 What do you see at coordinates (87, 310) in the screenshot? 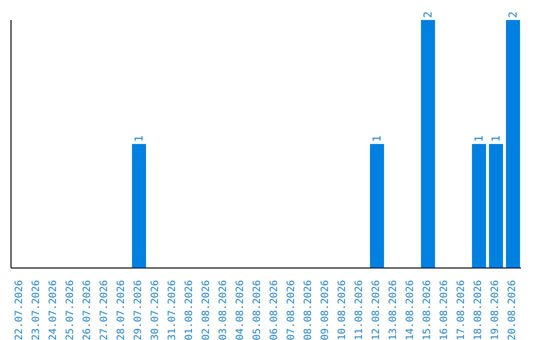
I see `x-tick-label: 26.07.2026` at bounding box center [87, 310].